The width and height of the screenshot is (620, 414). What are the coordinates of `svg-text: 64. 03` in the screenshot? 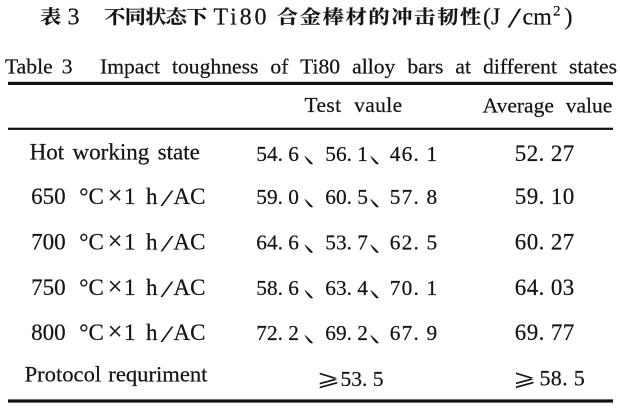 It's located at (545, 287).